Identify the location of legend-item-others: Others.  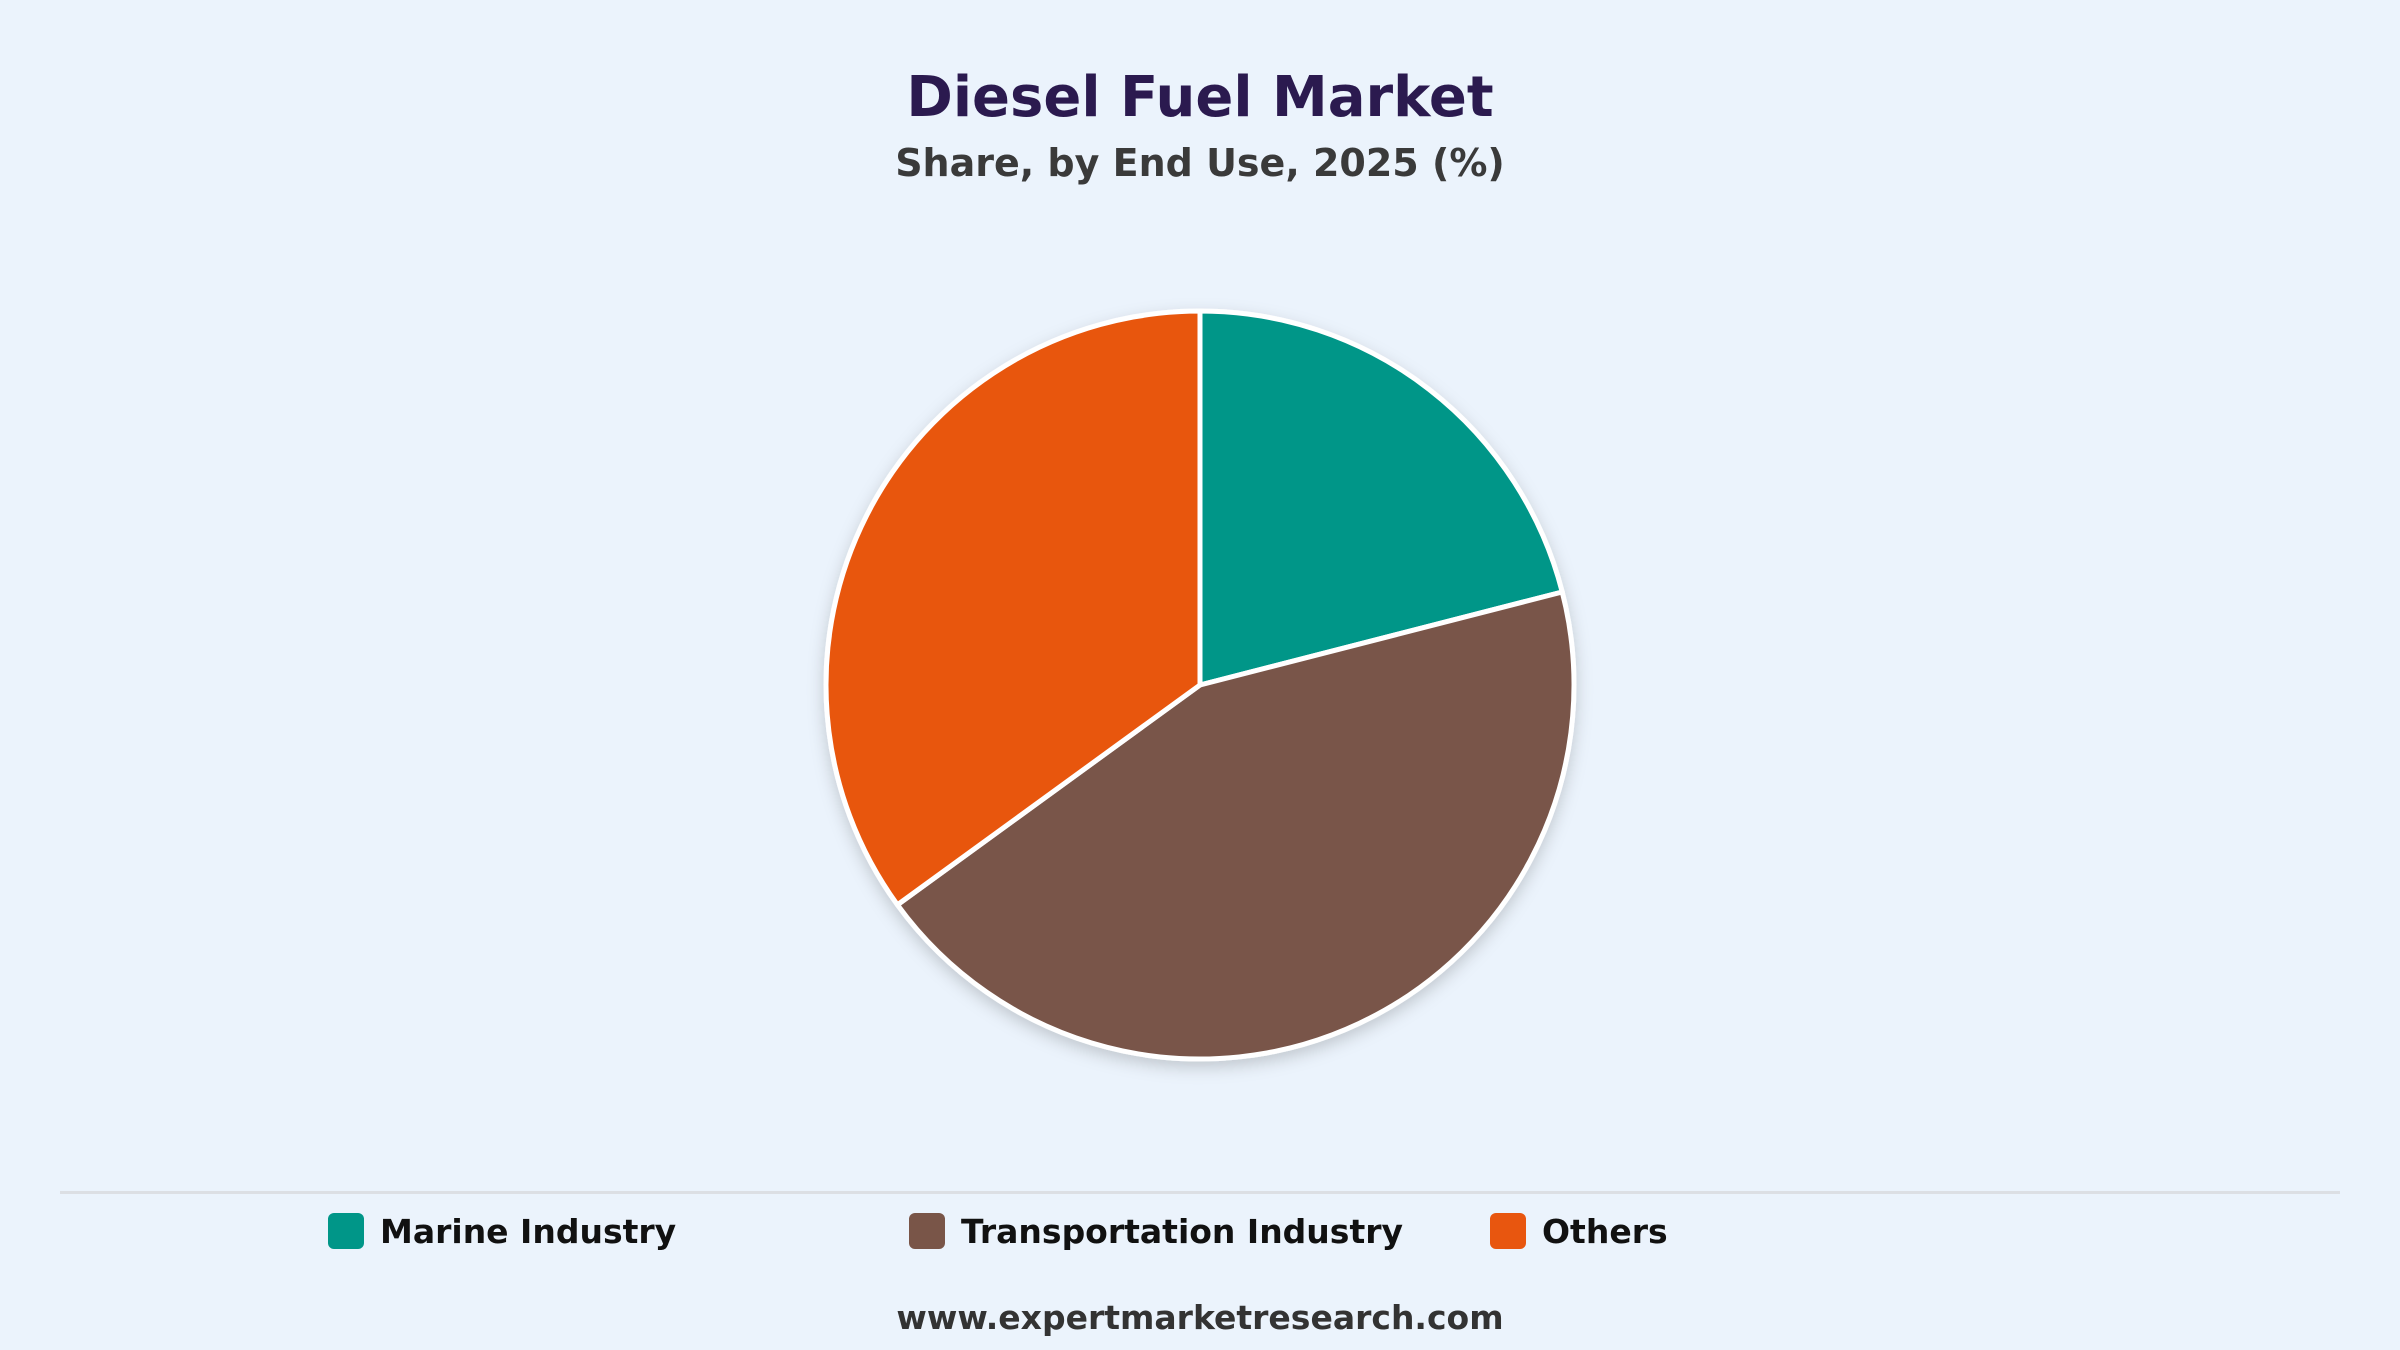
(1579, 1231).